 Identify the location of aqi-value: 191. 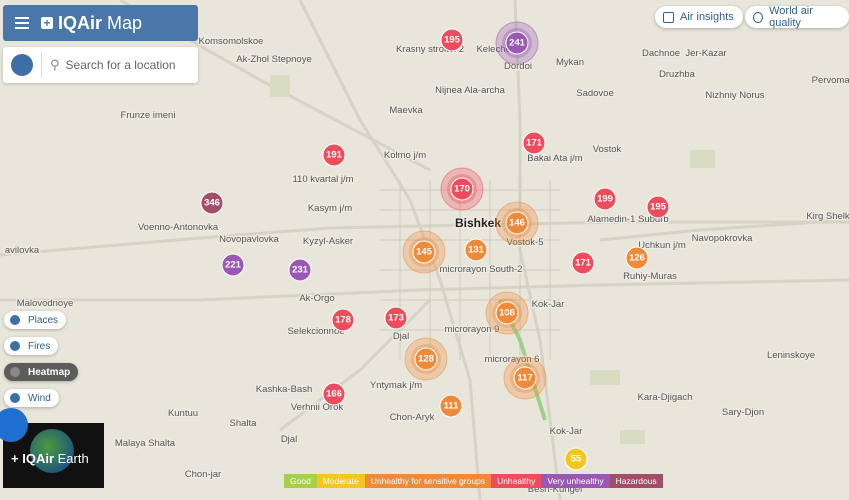
(334, 155).